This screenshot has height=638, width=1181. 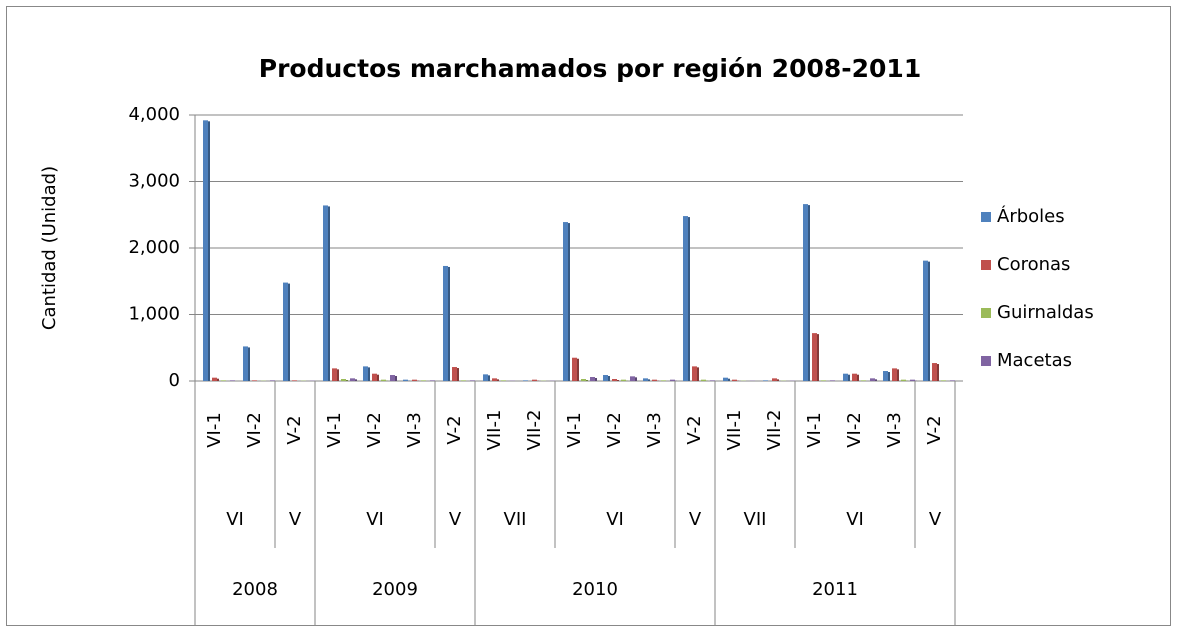 What do you see at coordinates (395, 589) in the screenshot?
I see `year-label: 2009` at bounding box center [395, 589].